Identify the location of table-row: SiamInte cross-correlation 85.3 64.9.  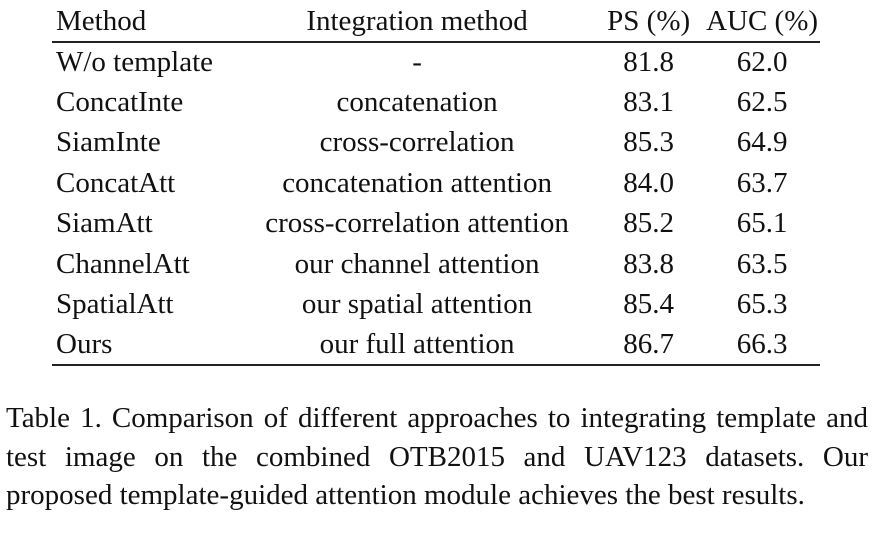
(436, 143).